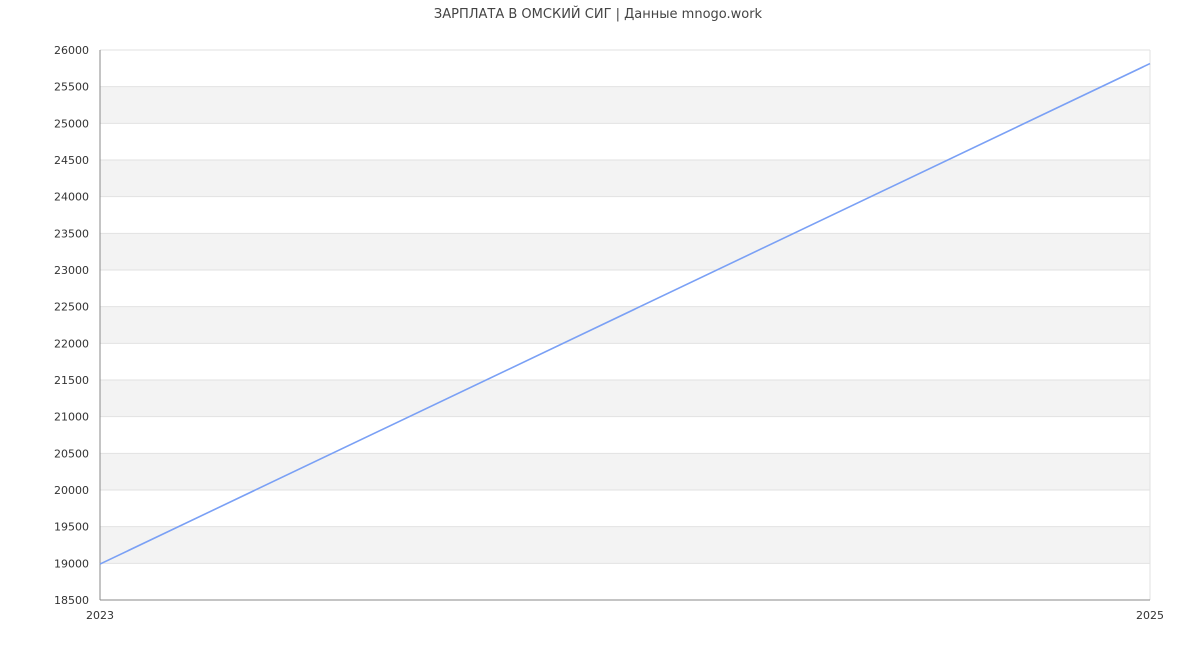  I want to click on y-tick-label: 24000, so click(71, 197).